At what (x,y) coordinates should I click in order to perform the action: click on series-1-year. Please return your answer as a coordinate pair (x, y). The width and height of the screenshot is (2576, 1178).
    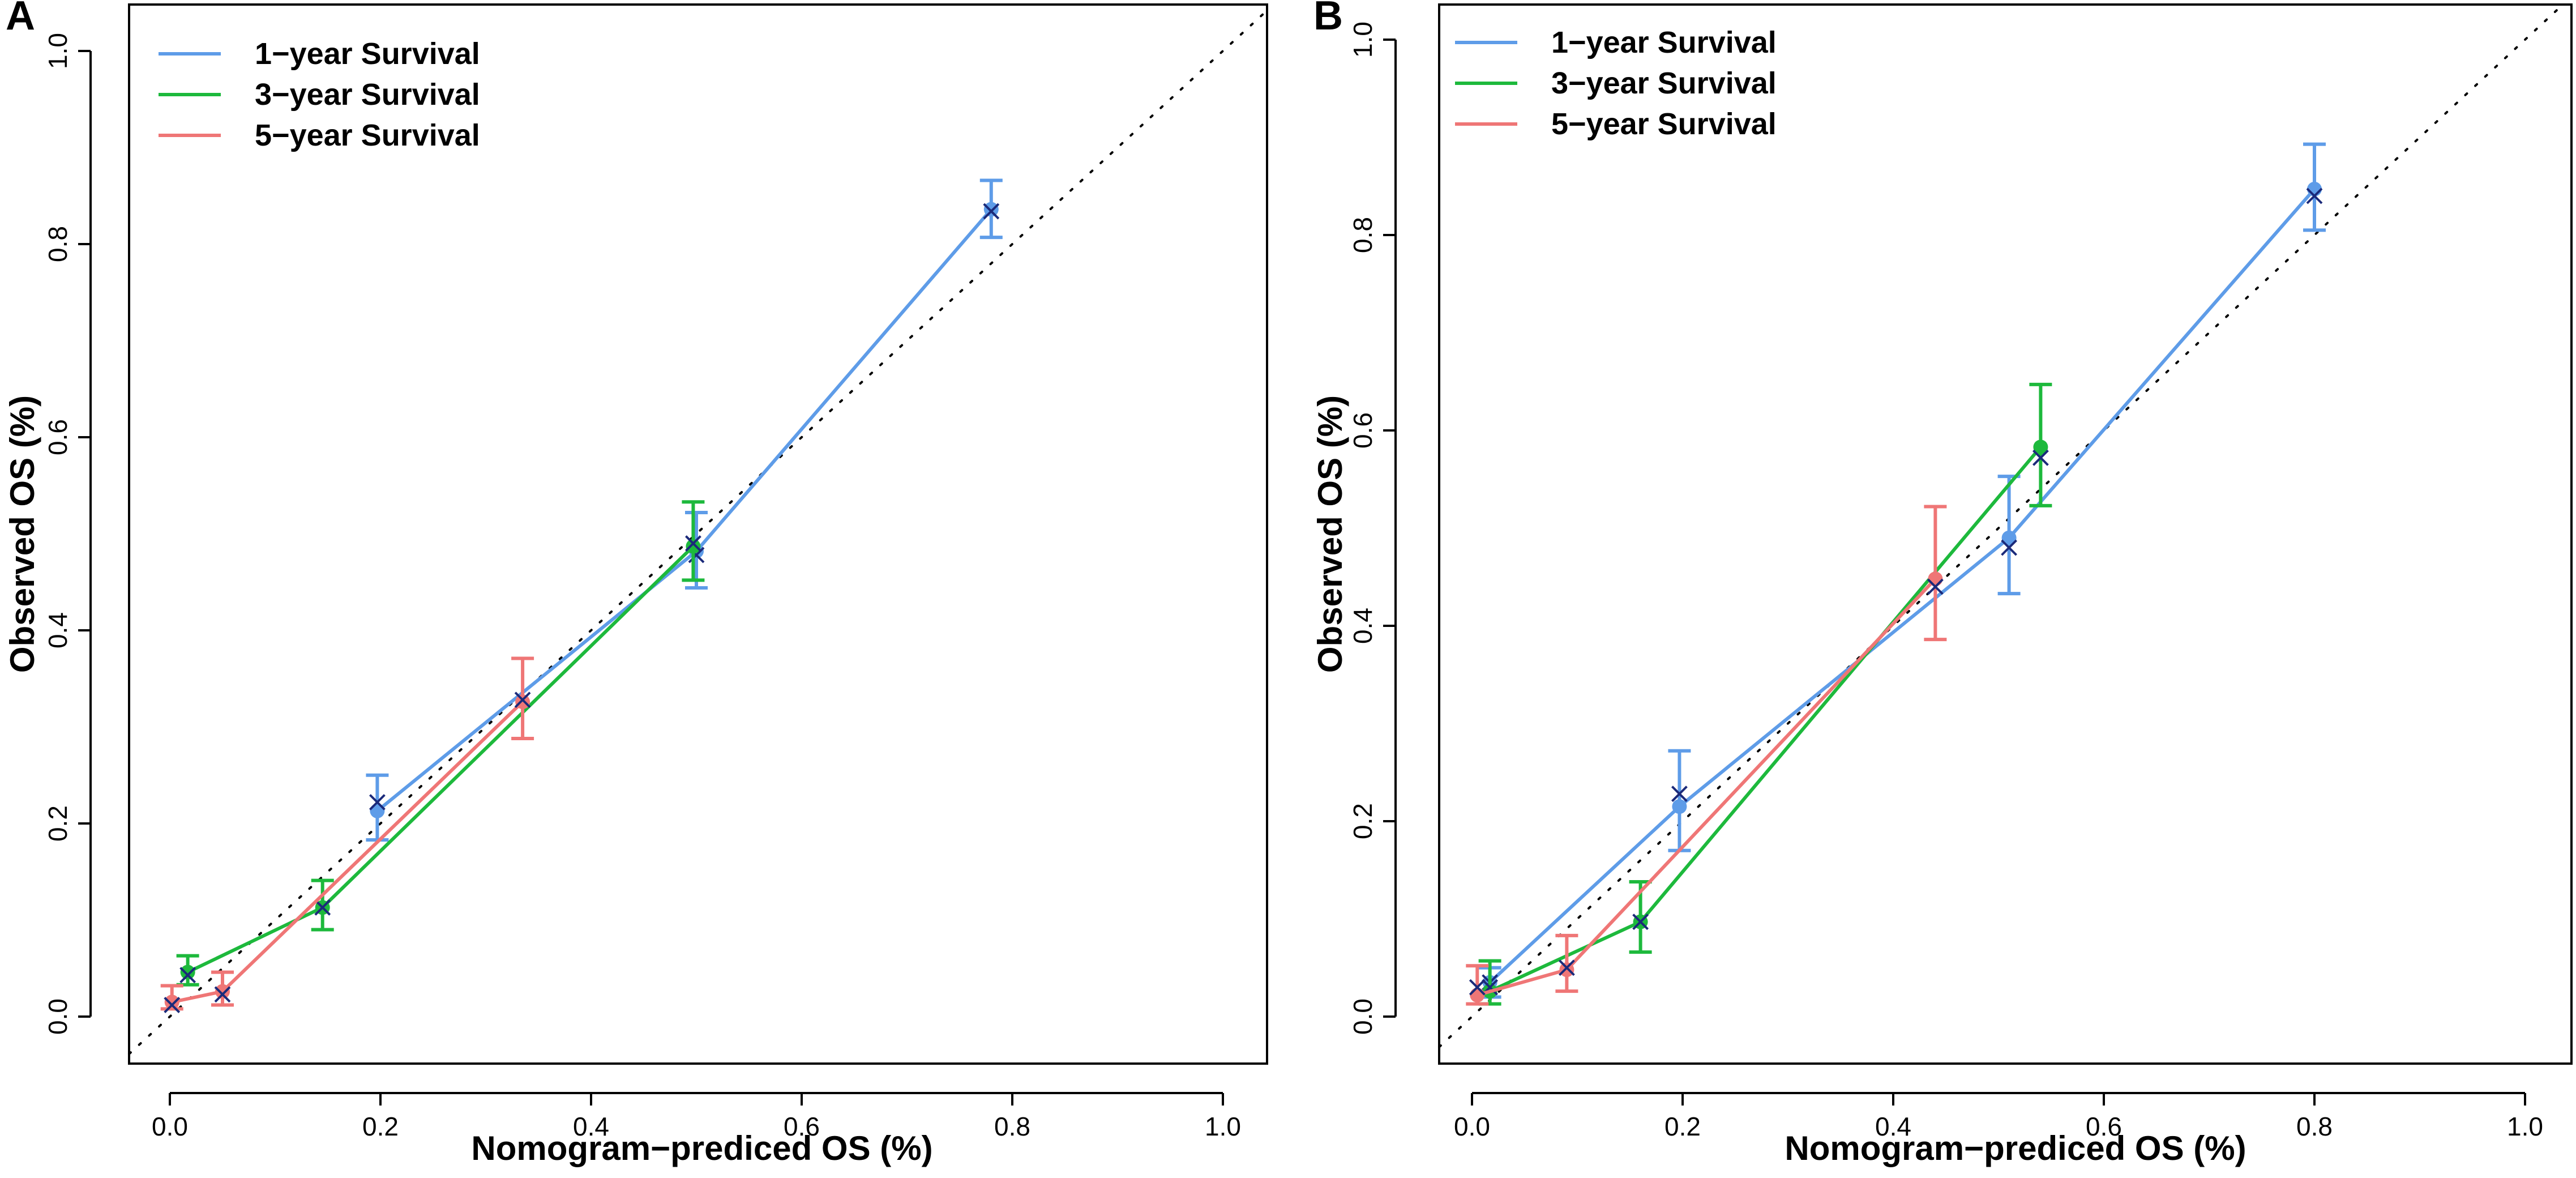
    Looking at the image, I should click on (684, 510).